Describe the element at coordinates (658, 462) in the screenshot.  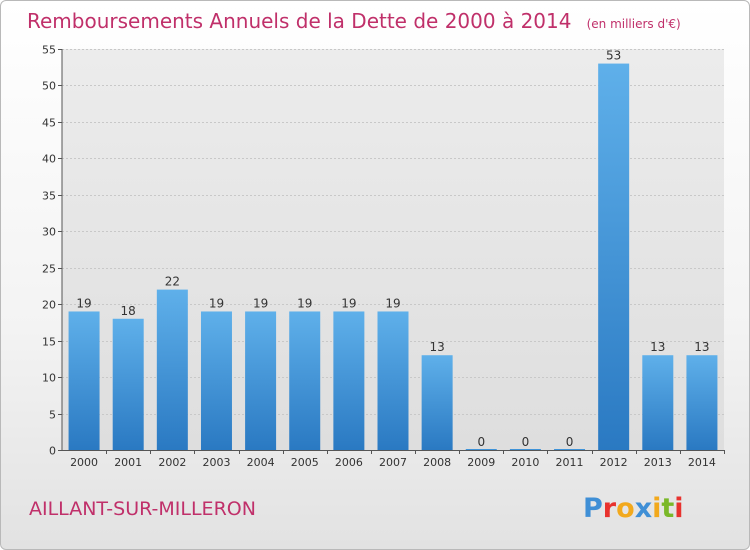
I see `x-tick-label-2013: 2013` at that location.